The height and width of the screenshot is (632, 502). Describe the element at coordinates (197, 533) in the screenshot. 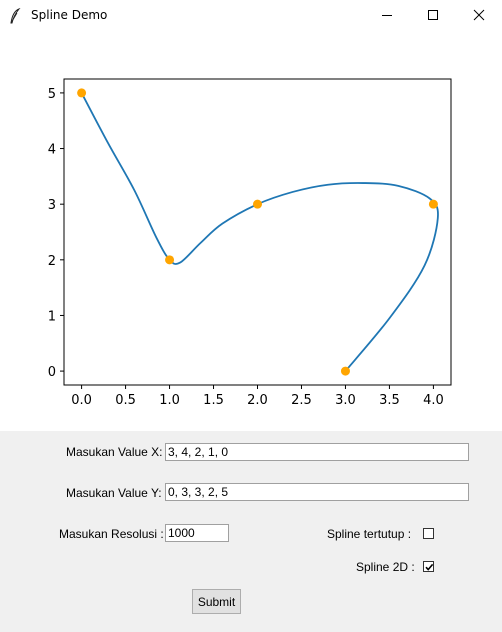

I see `resolution-input: 1000` at that location.